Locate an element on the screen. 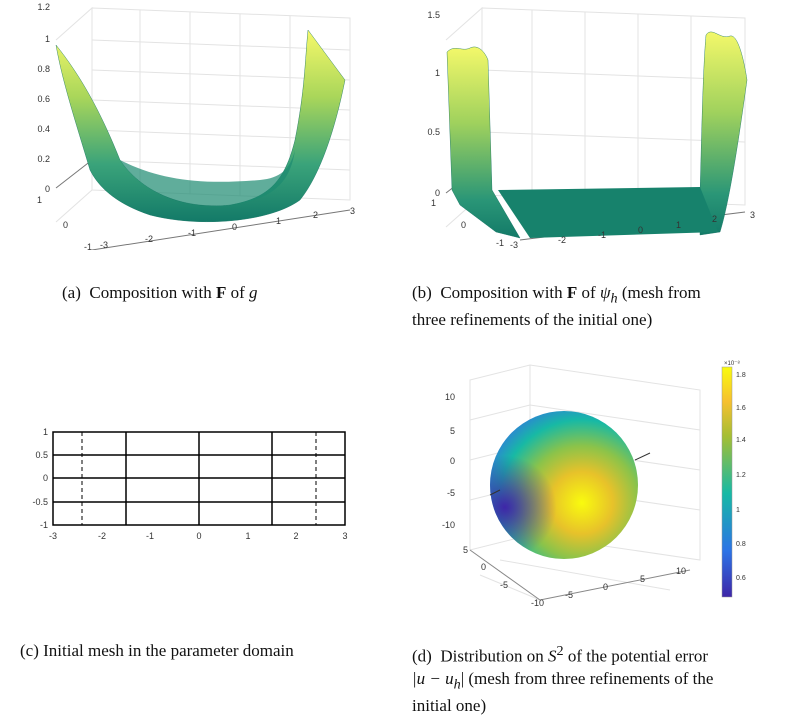 This screenshot has height=717, width=785. caption-text: | (mesh from three refinements of the is located at coordinates (587, 678).